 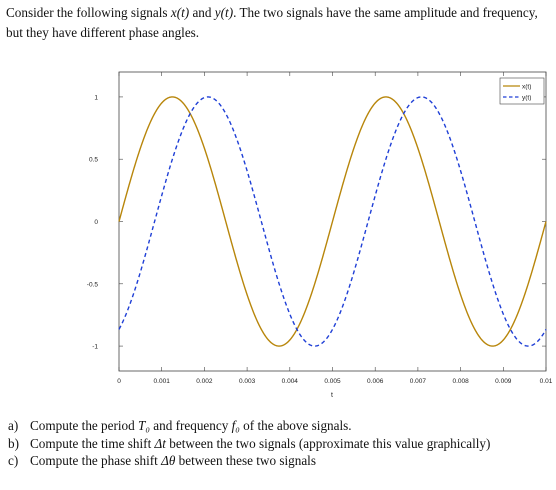 I want to click on x-tick-label: 0.004, so click(x=290, y=381).